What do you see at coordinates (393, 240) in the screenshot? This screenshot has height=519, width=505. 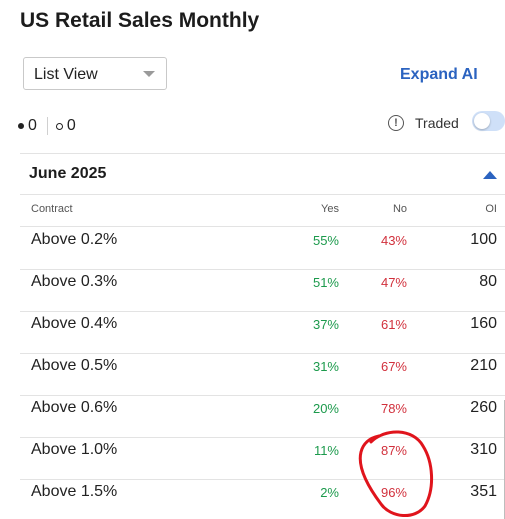 I see `no-price: 43%` at bounding box center [393, 240].